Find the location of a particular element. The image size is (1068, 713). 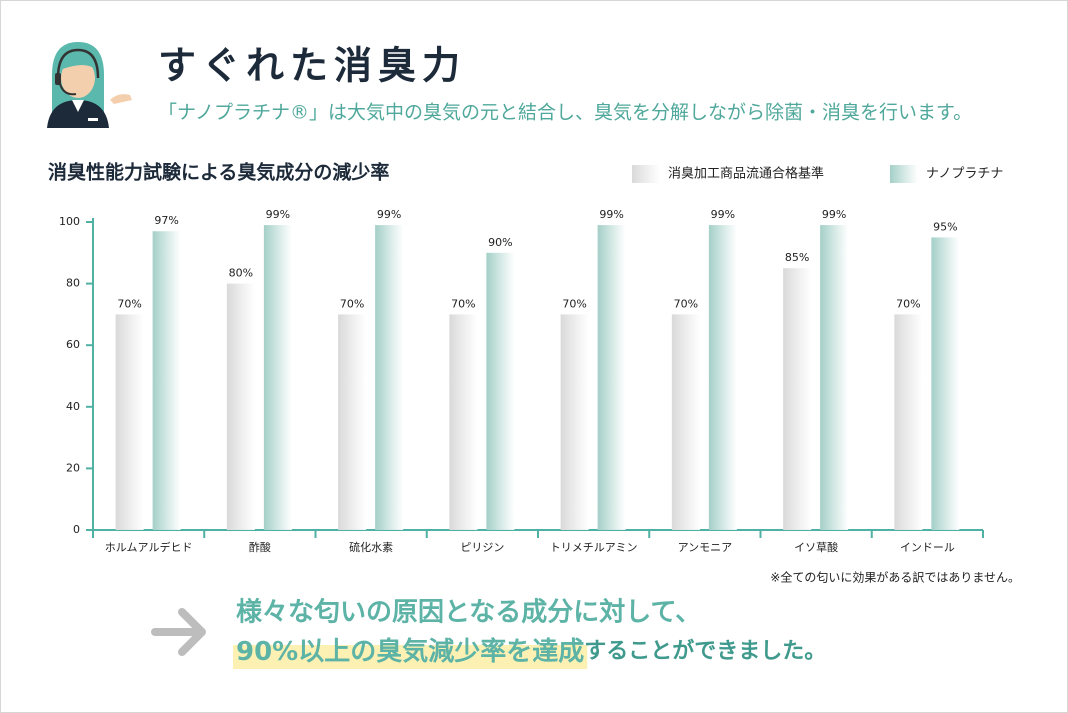

chart-title: 消臭性能力試験による臭気成分の減少率 is located at coordinates (218, 172).